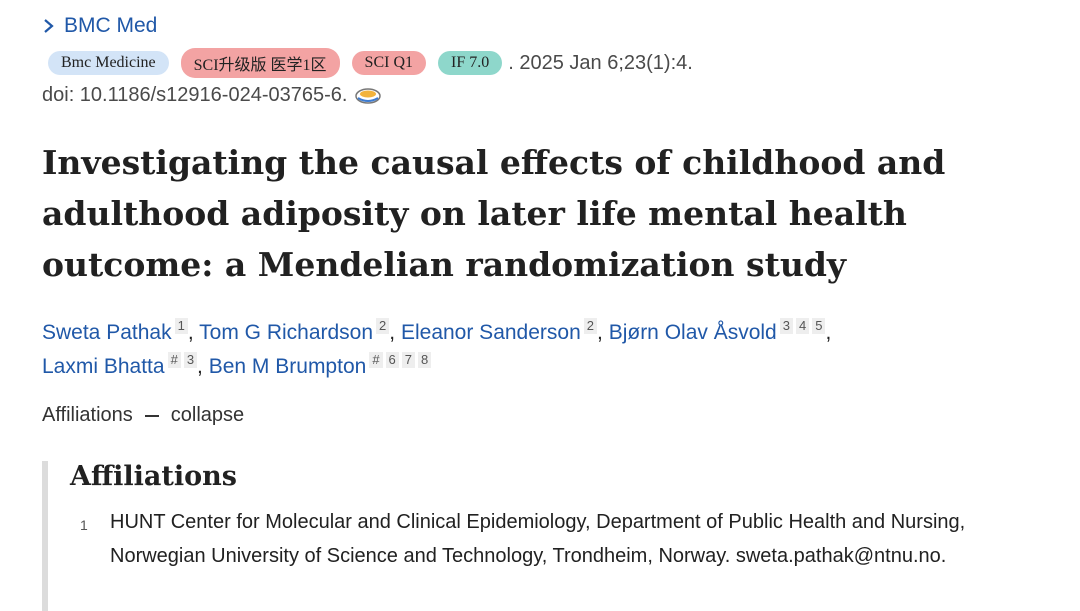 Image resolution: width=1080 pixels, height=611 pixels. Describe the element at coordinates (111, 25) in the screenshot. I see `journal-name: BMC Med` at that location.